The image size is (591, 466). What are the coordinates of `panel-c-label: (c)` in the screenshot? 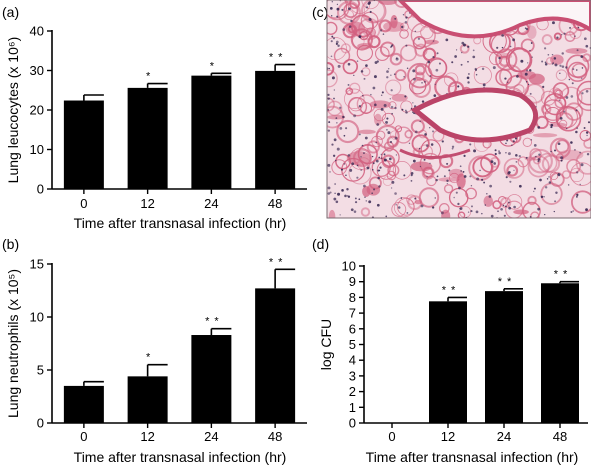 It's located at (320, 12).